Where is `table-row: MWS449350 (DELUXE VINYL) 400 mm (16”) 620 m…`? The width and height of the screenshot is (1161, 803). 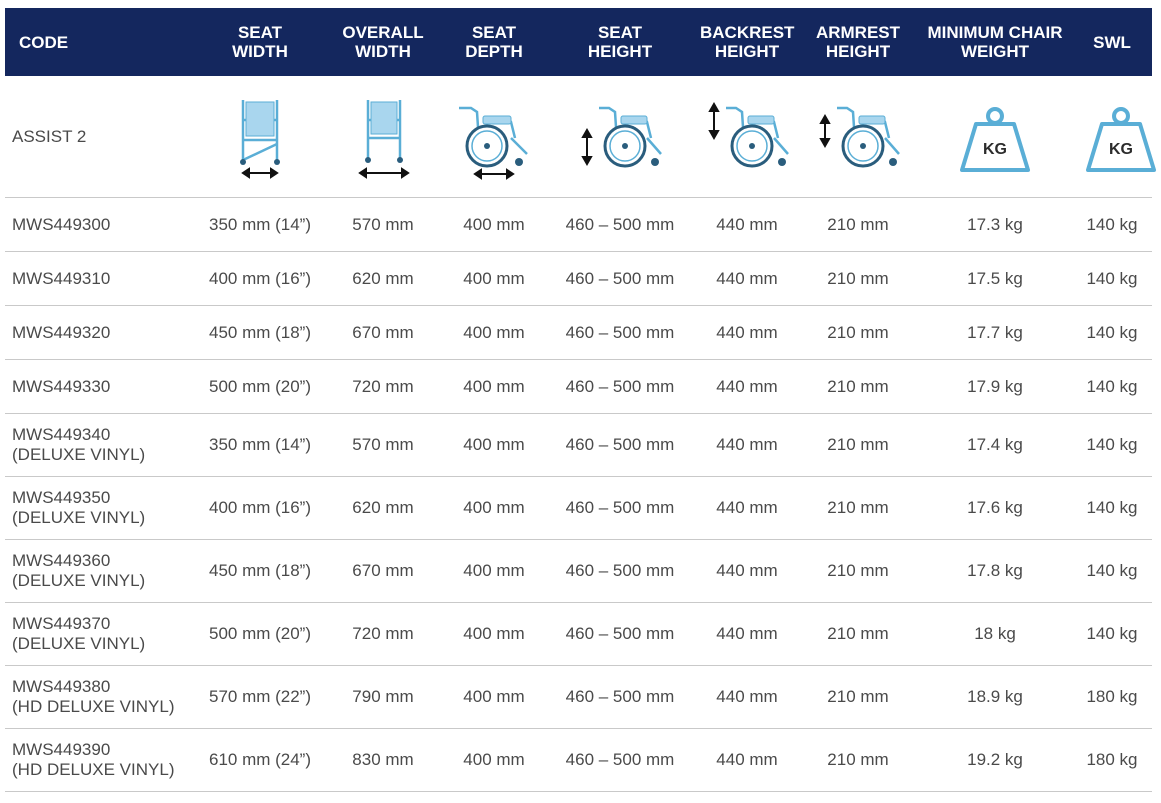 table-row: MWS449350 (DELUXE VINYL) 400 mm (16”) 620 m… is located at coordinates (578, 508).